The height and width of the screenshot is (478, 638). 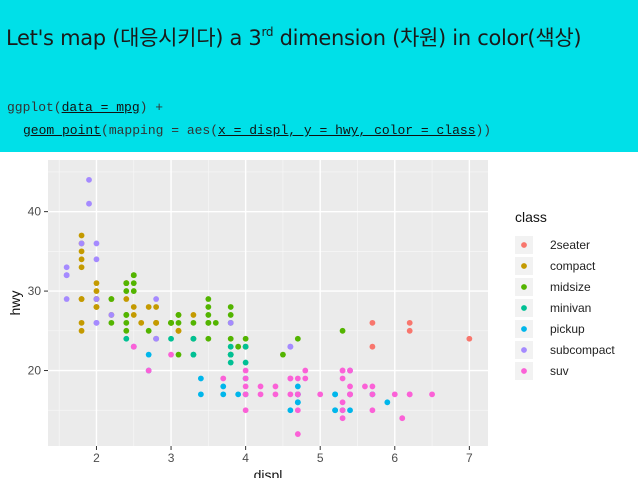 I want to click on x-tick-label: 6, so click(x=394, y=458).